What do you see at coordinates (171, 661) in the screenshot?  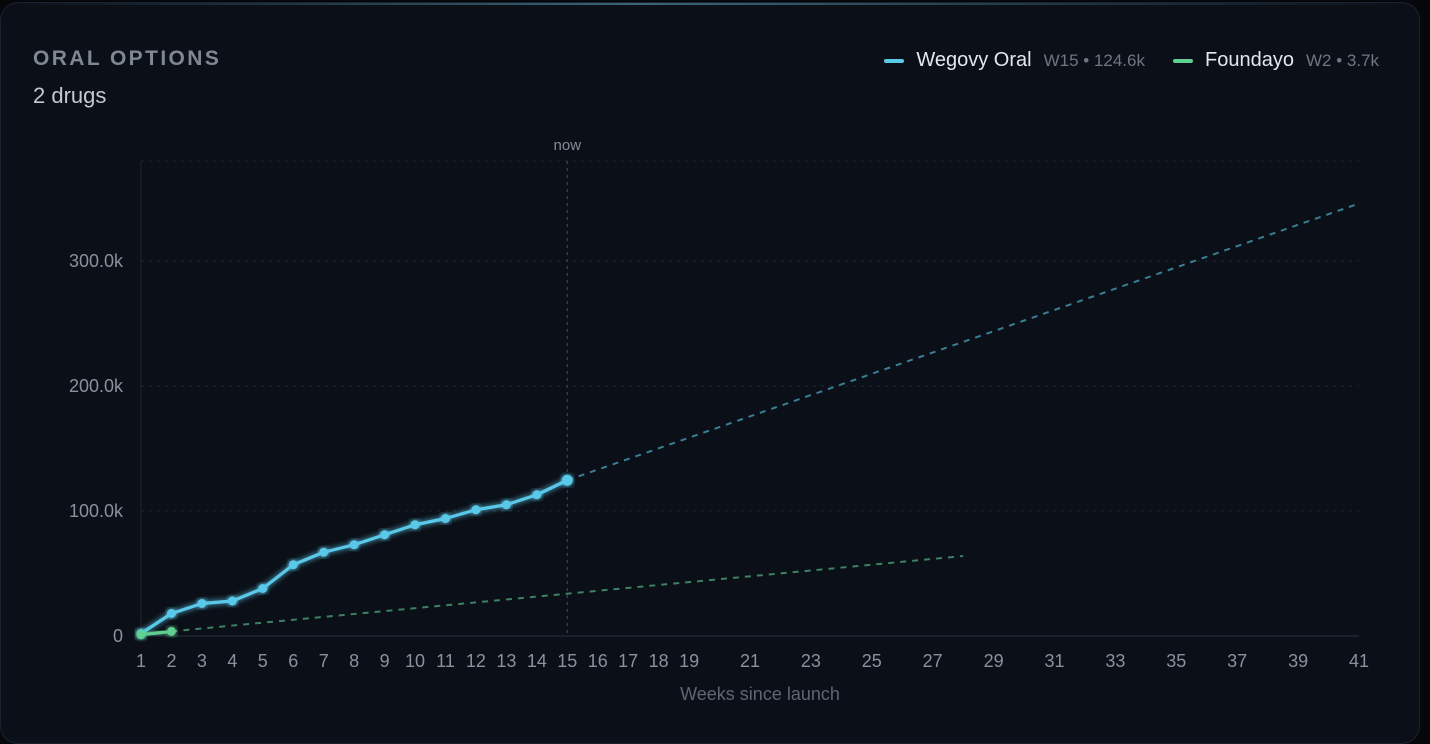 I see `x-tick-label: 2` at bounding box center [171, 661].